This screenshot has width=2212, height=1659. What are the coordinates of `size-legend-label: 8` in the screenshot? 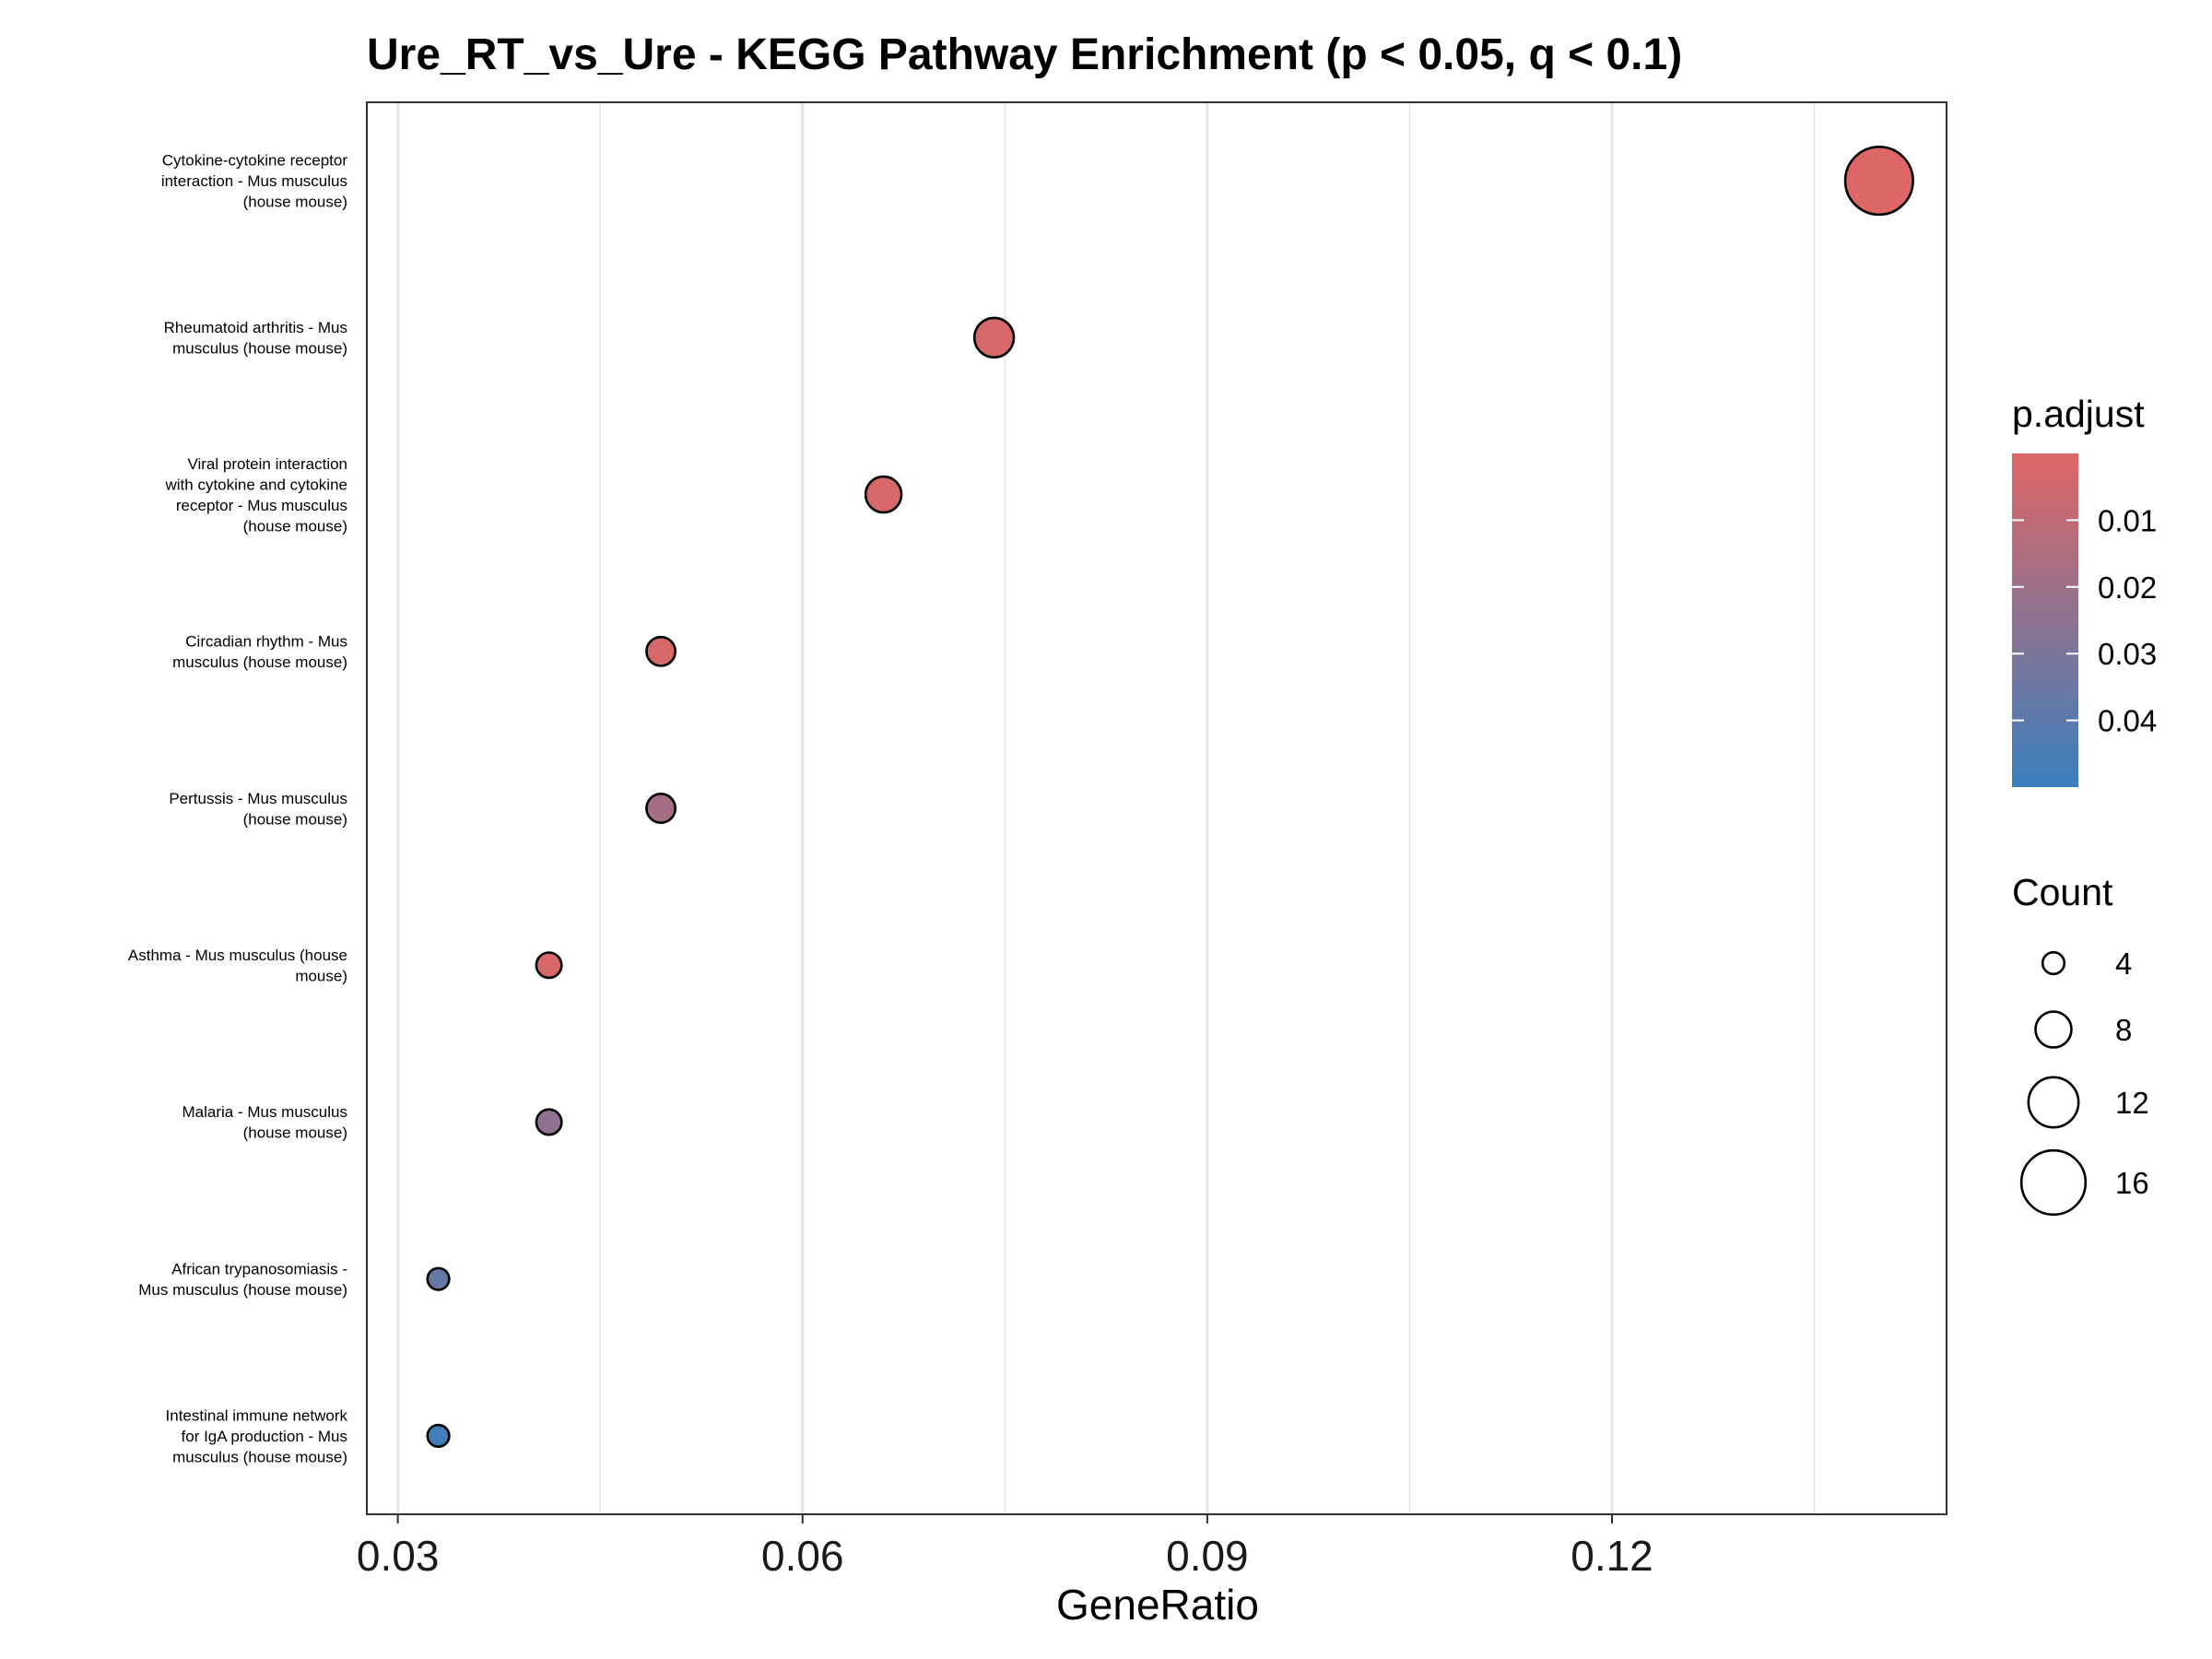 It's located at (2123, 1030).